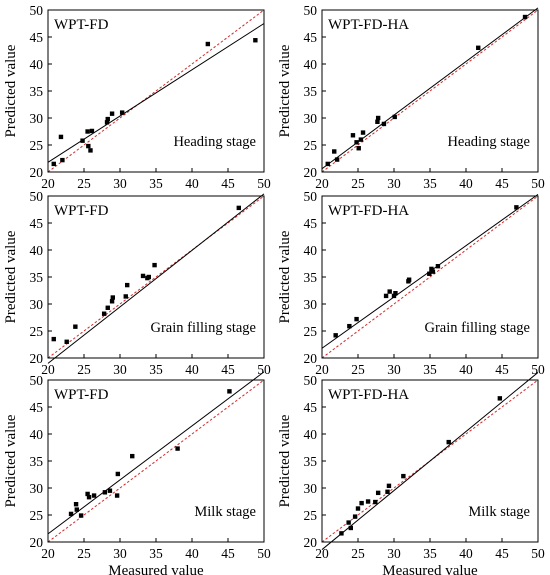  Describe the element at coordinates (311, 407) in the screenshot. I see `y-tick-label: 45` at that location.